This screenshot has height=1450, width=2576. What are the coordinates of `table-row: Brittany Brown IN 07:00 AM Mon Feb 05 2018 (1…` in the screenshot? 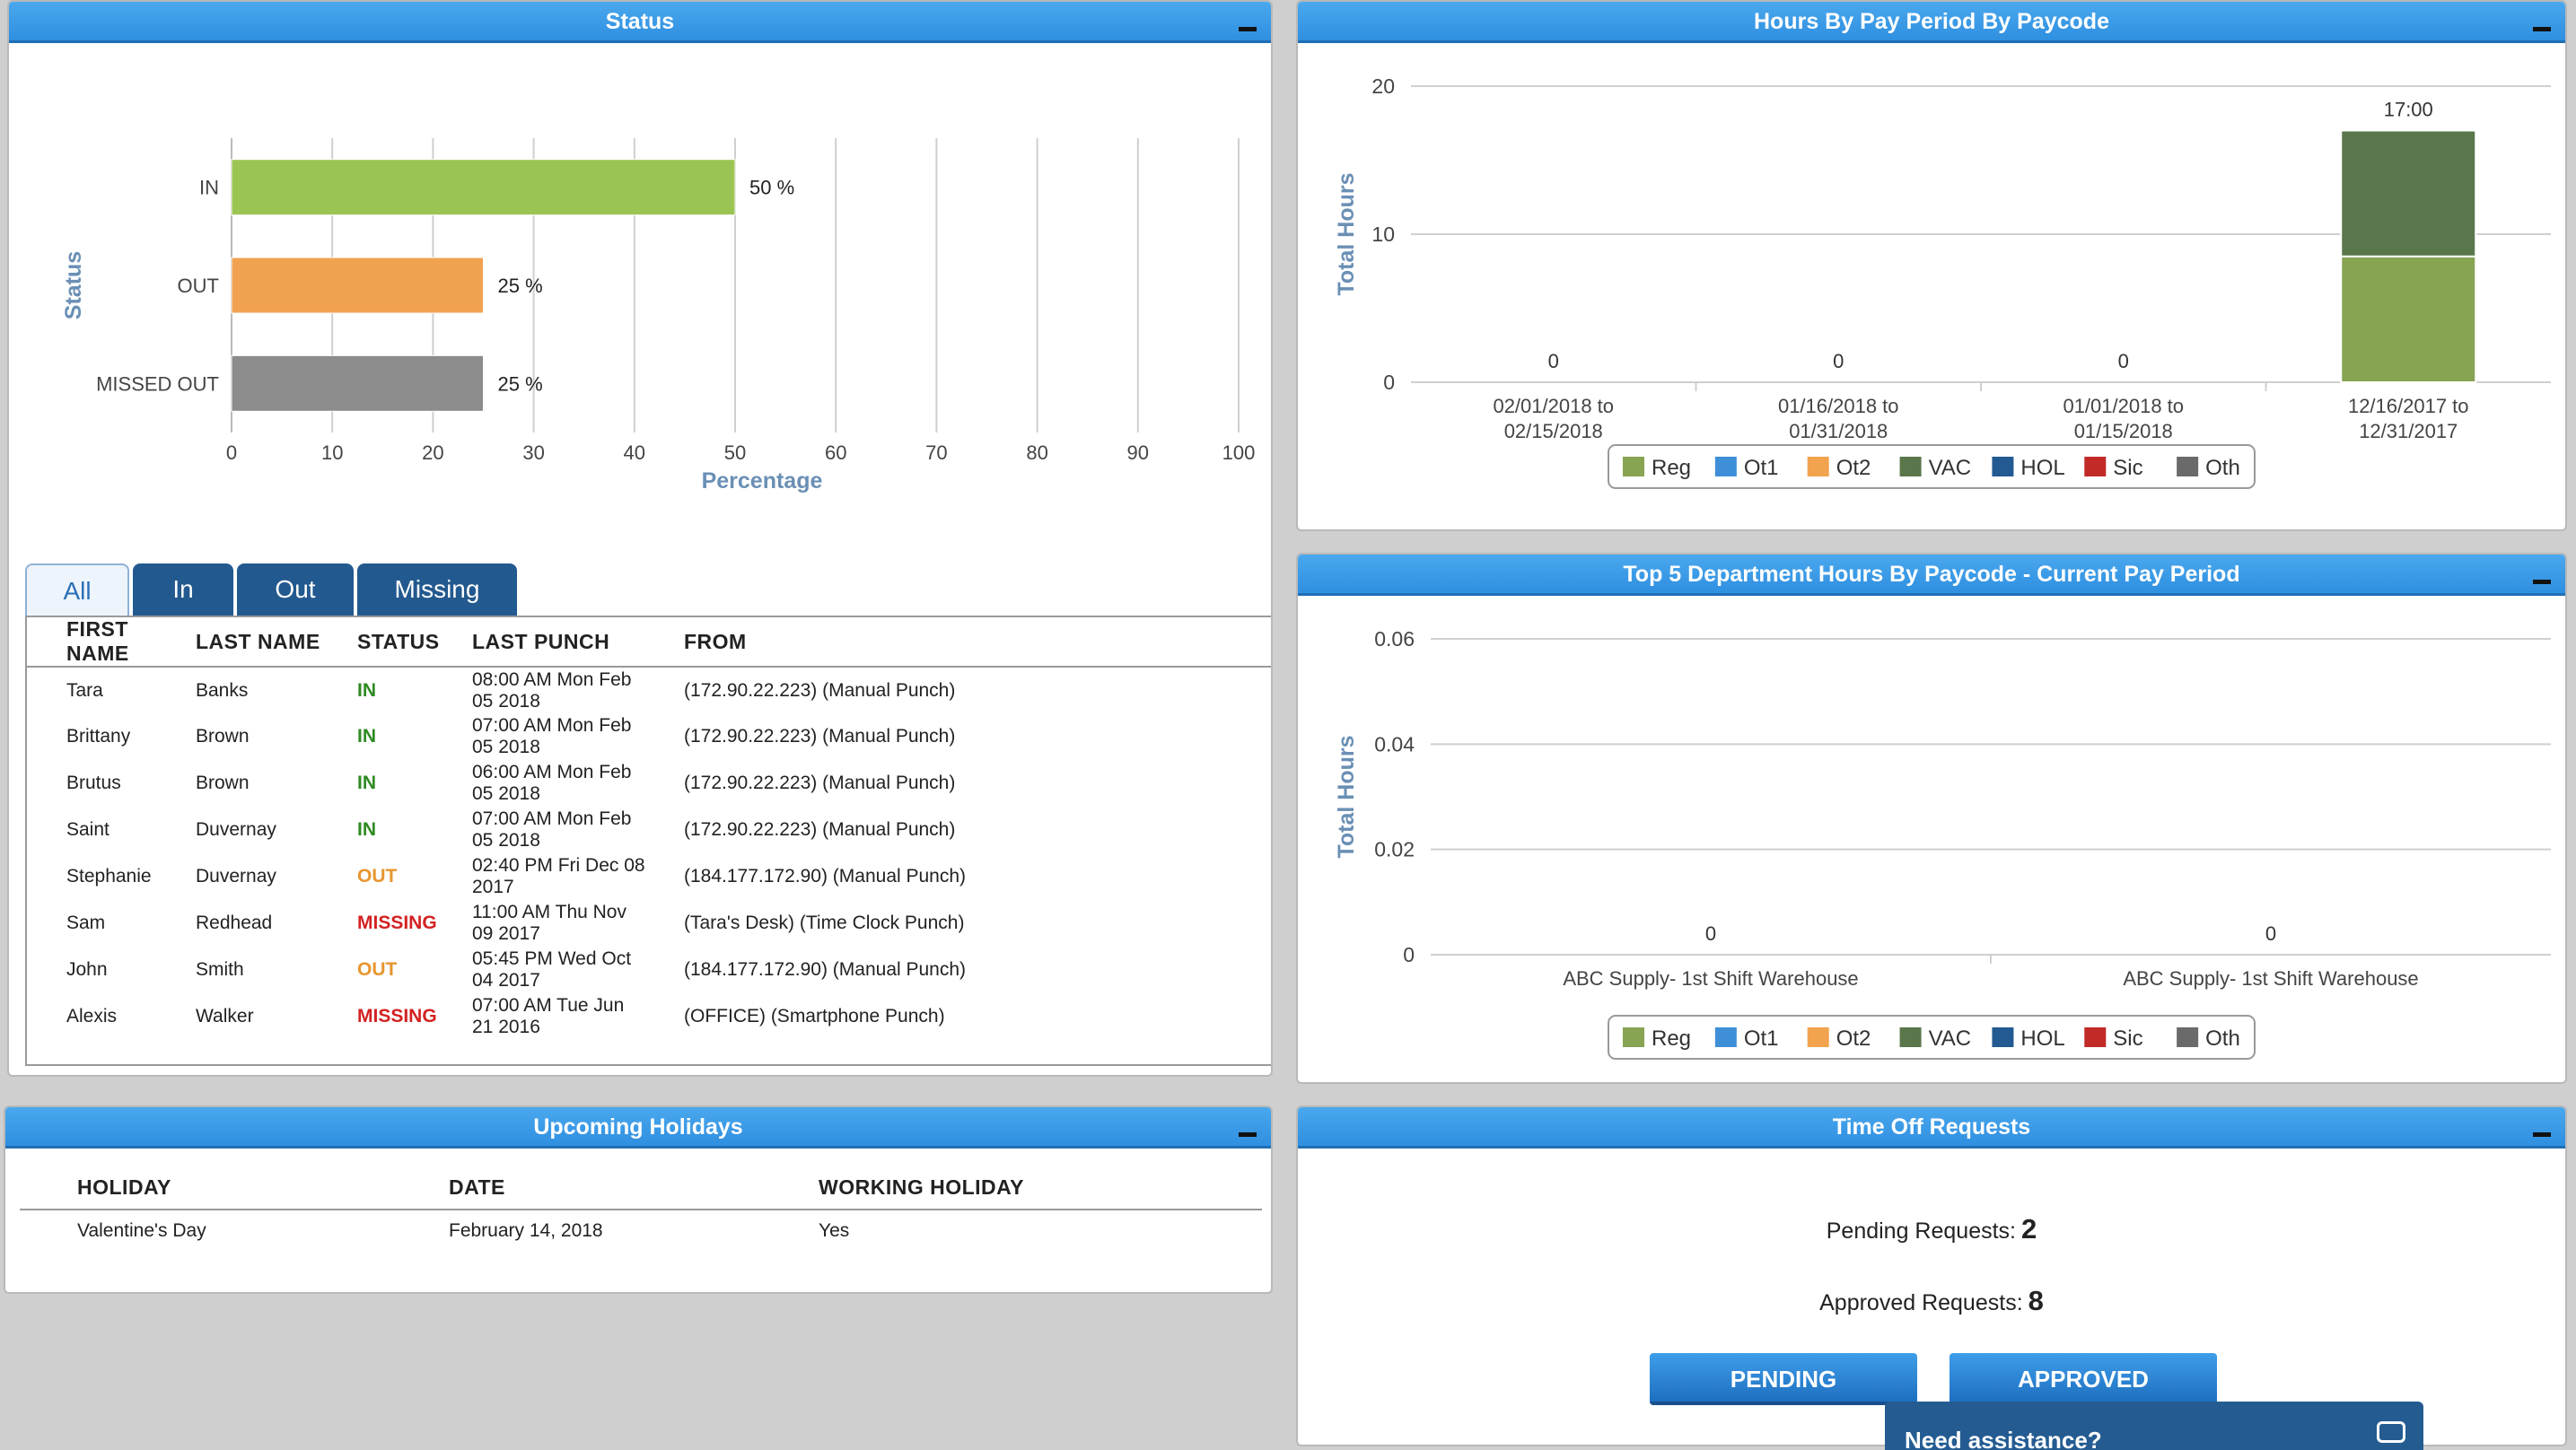 It's located at (649, 736).